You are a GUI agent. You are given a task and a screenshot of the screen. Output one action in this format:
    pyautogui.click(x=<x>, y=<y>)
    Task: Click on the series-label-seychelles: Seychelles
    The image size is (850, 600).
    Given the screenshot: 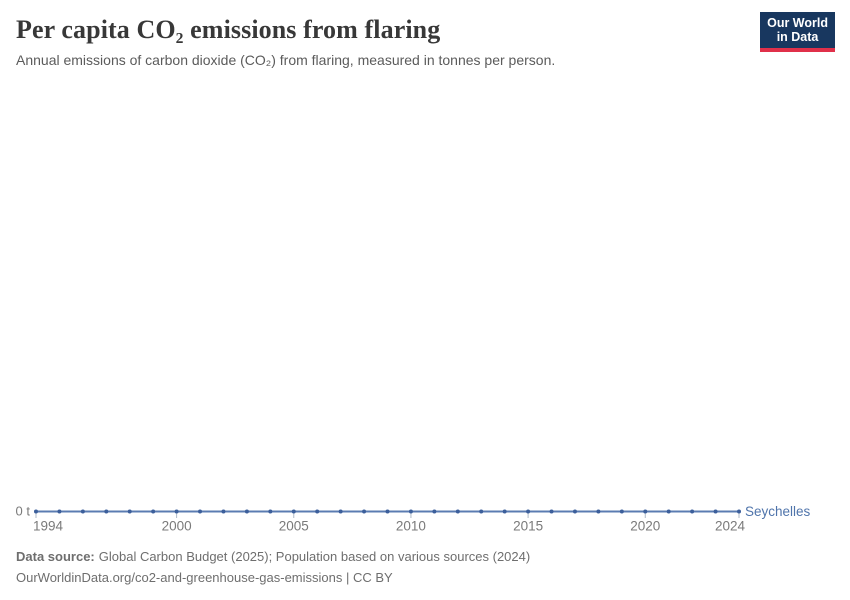 What is the action you would take?
    pyautogui.click(x=778, y=511)
    